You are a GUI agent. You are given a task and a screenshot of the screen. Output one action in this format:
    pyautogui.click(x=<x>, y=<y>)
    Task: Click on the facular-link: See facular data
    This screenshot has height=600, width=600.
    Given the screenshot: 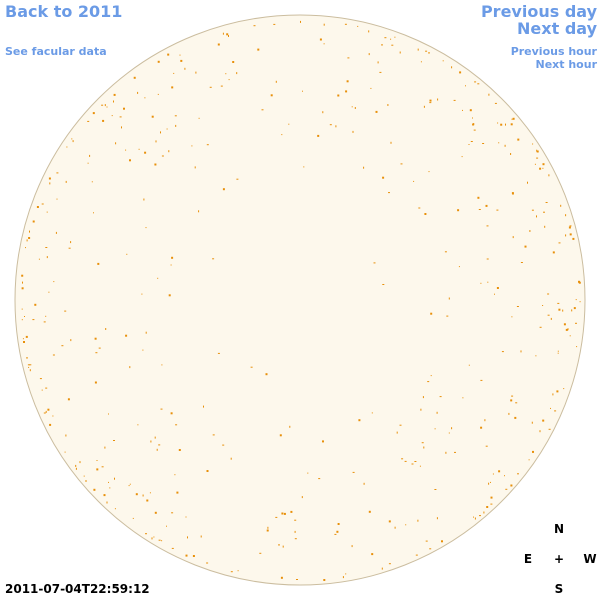 What is the action you would take?
    pyautogui.click(x=56, y=51)
    